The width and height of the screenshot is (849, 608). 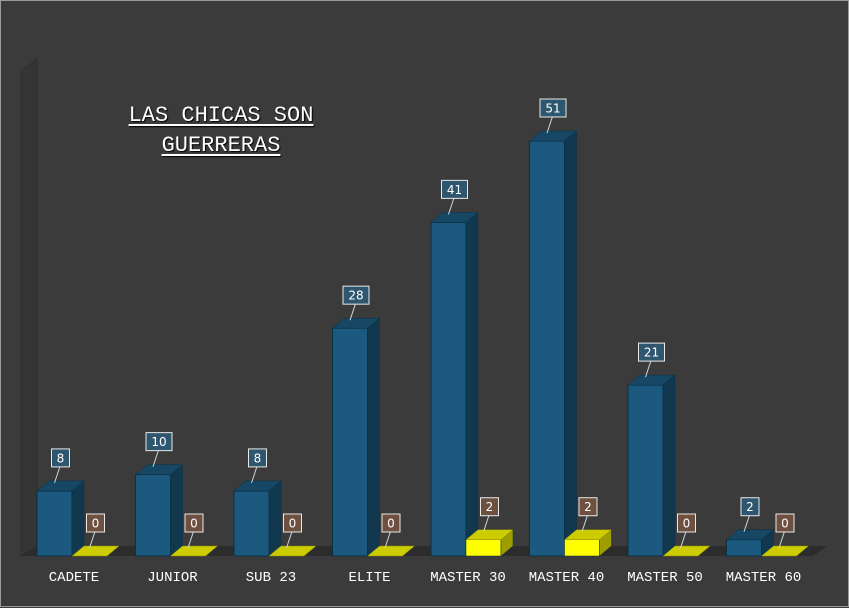 I want to click on x-tick-label-7: MASTER 60, so click(x=764, y=578).